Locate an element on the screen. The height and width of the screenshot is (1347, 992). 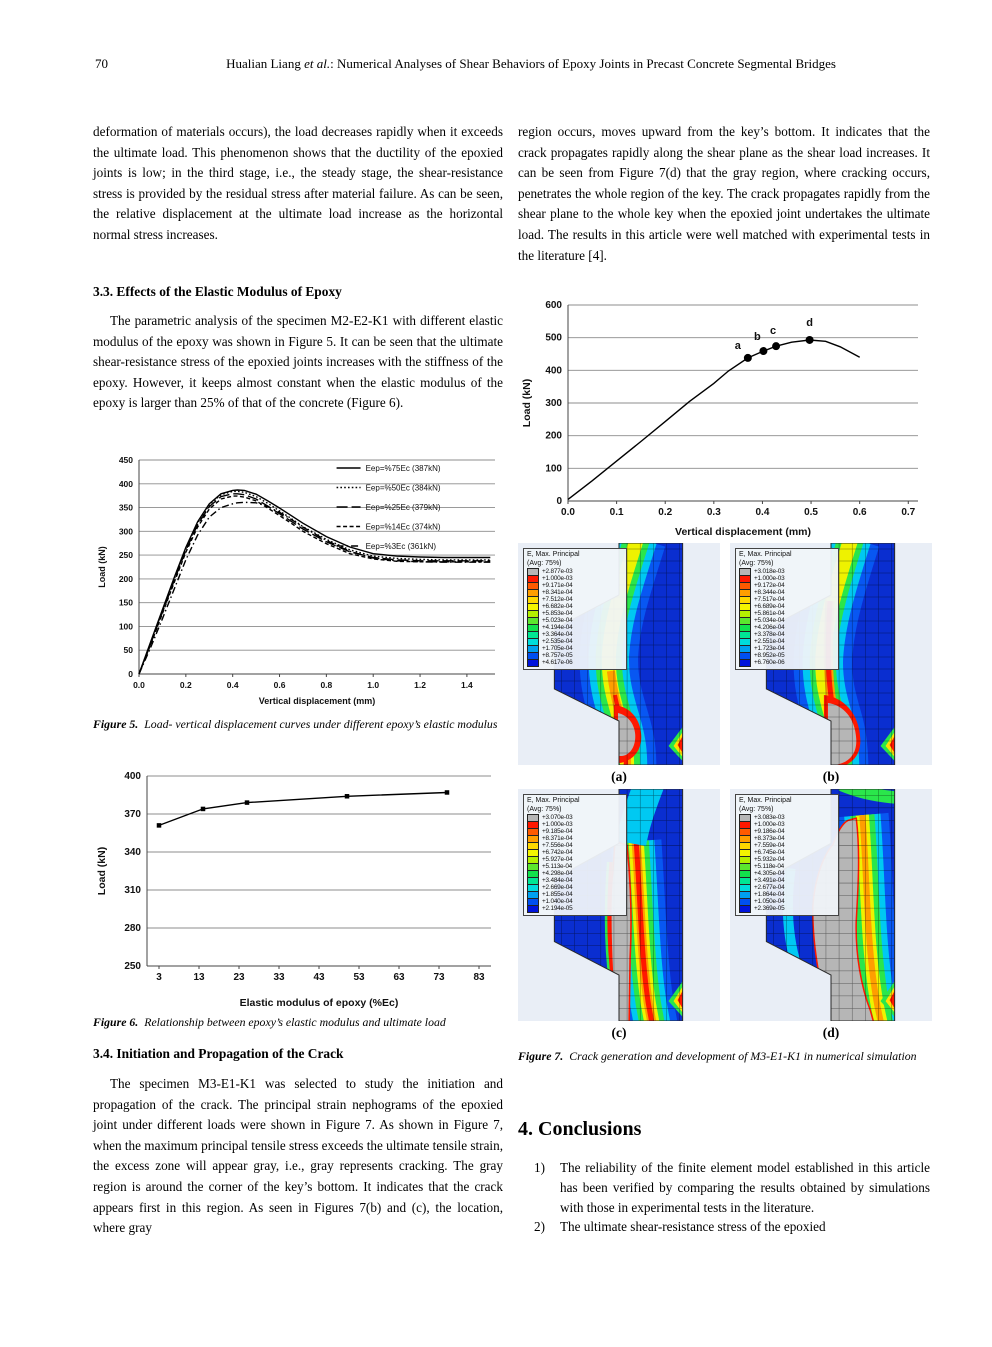
svg-text: Eep=%25Ec (379kN) is located at coordinates (403, 507).